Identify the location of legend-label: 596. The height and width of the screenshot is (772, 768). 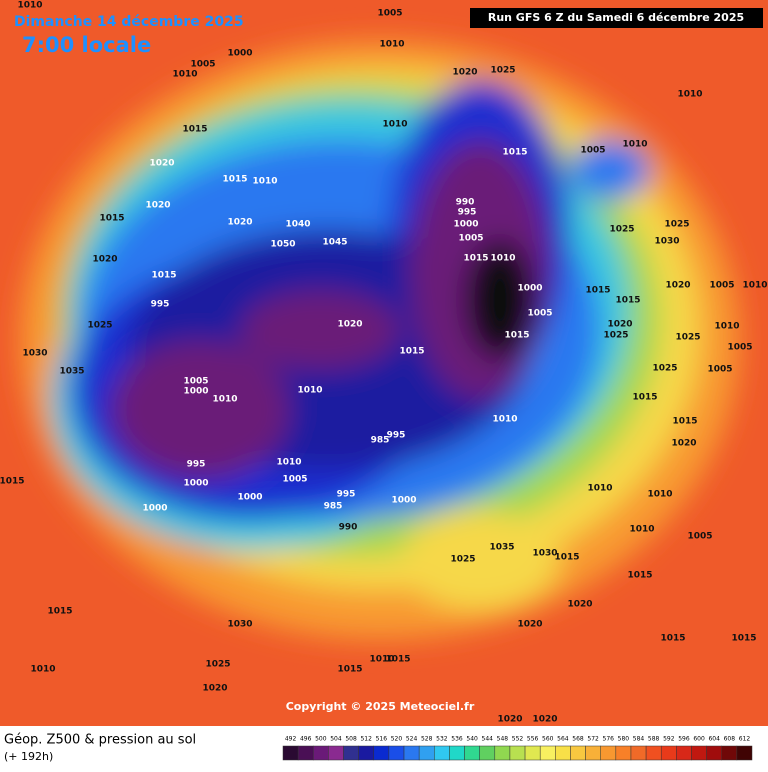
(684, 739).